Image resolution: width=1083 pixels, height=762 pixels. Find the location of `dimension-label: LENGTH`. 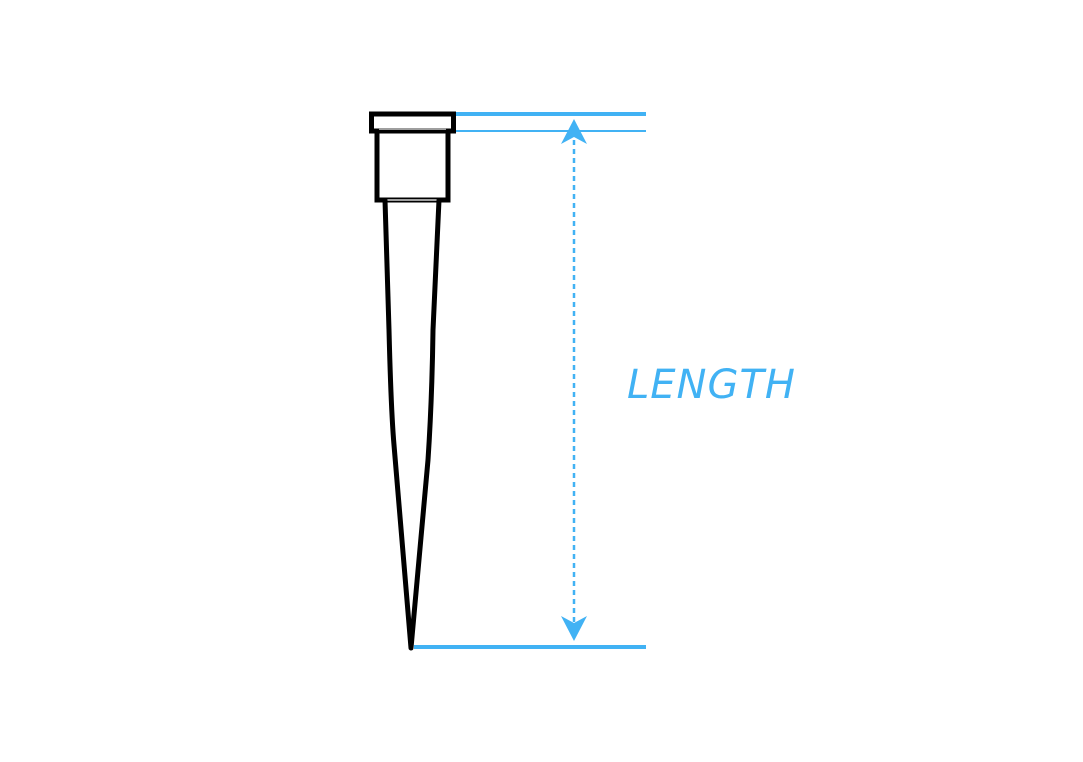

dimension-label: LENGTH is located at coordinates (711, 385).